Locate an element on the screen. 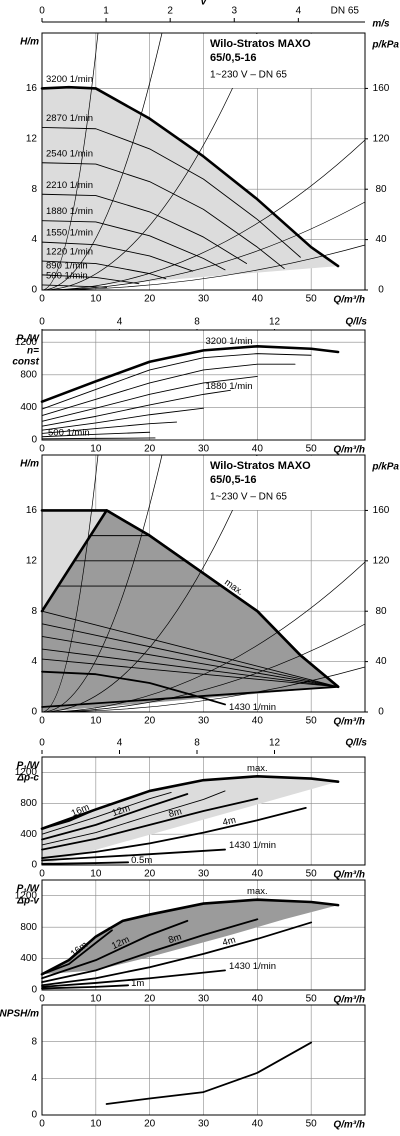 This screenshot has height=1136, width=400. chart-title: Wilo-Stratos MAXO is located at coordinates (260, 466).